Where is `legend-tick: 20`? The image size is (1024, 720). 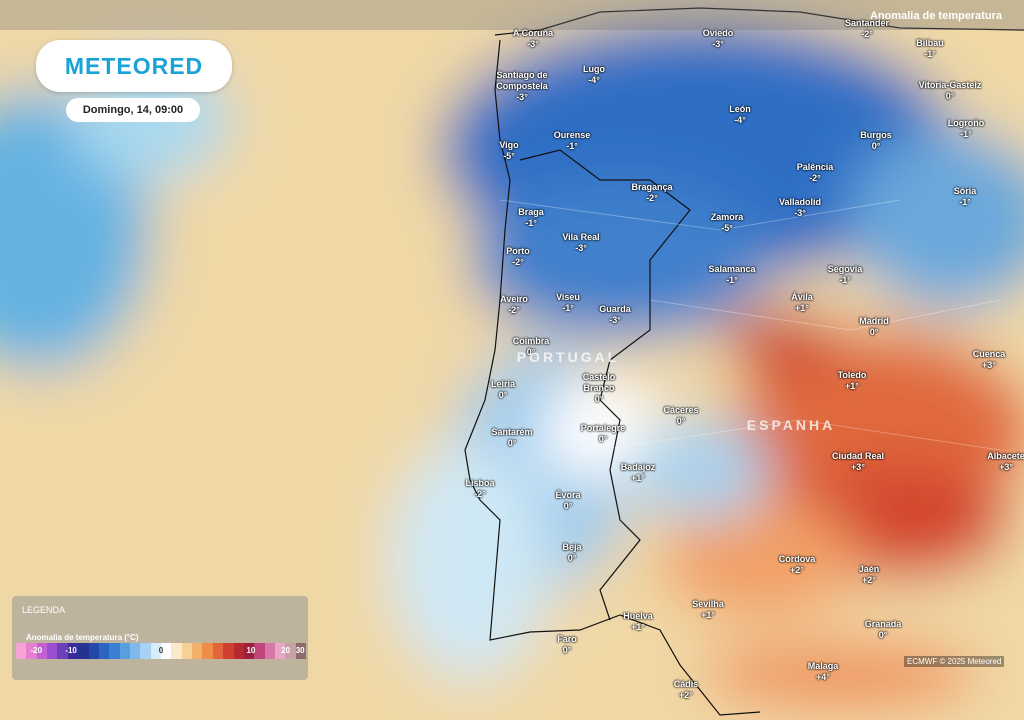
legend-tick: 20 is located at coordinates (286, 650).